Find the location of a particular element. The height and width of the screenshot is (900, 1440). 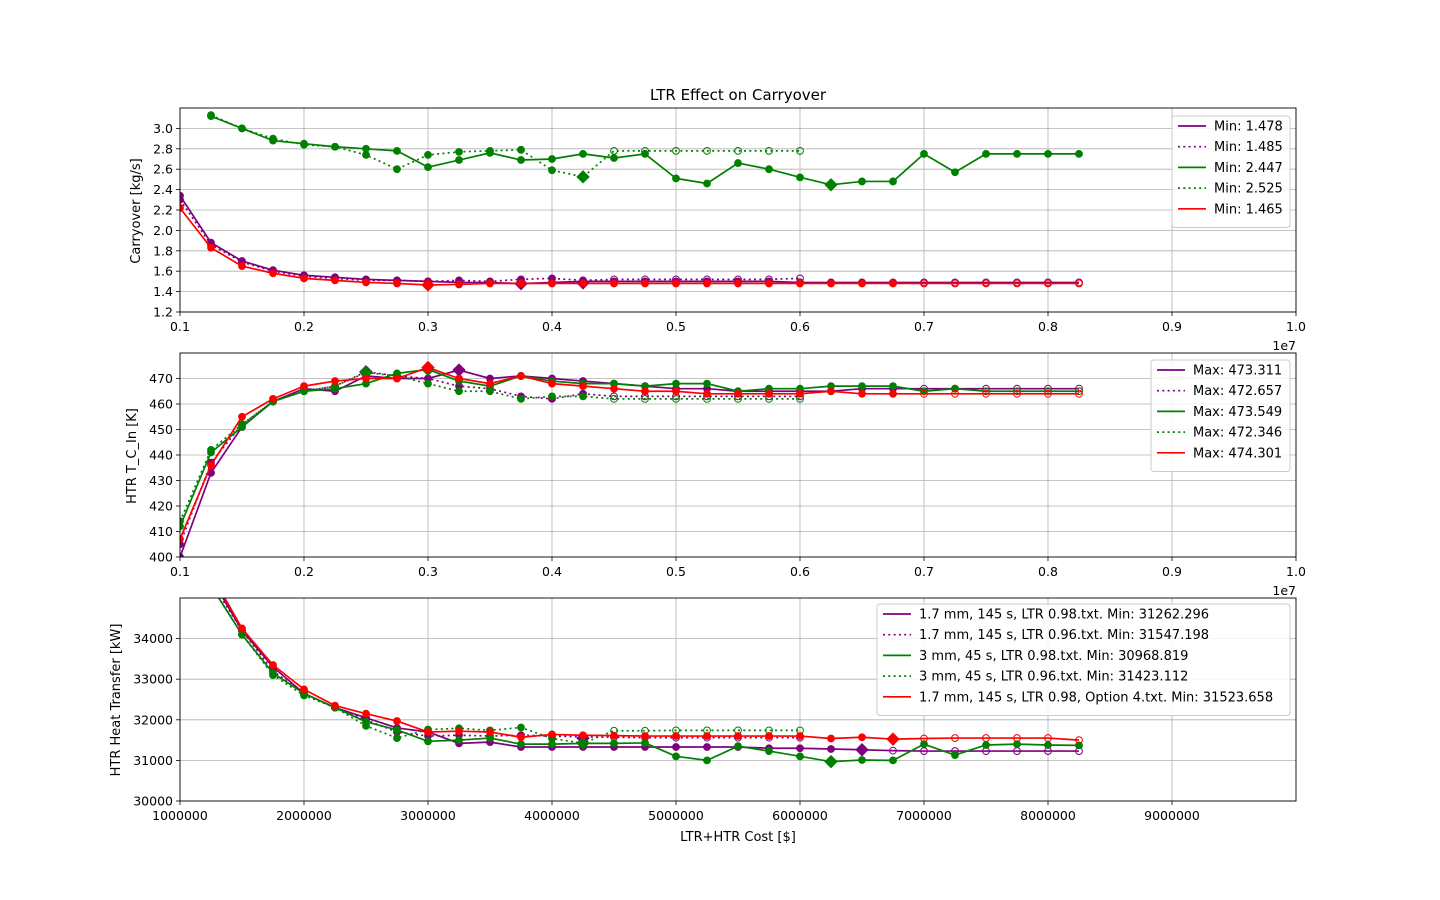

legend-entry-3-mm-45-s-ltr-0-96-txt-min-31423-112: 3 mm, 45 s, LTR 0.96.txt. Min: 31423.112 is located at coordinates (1035, 677).